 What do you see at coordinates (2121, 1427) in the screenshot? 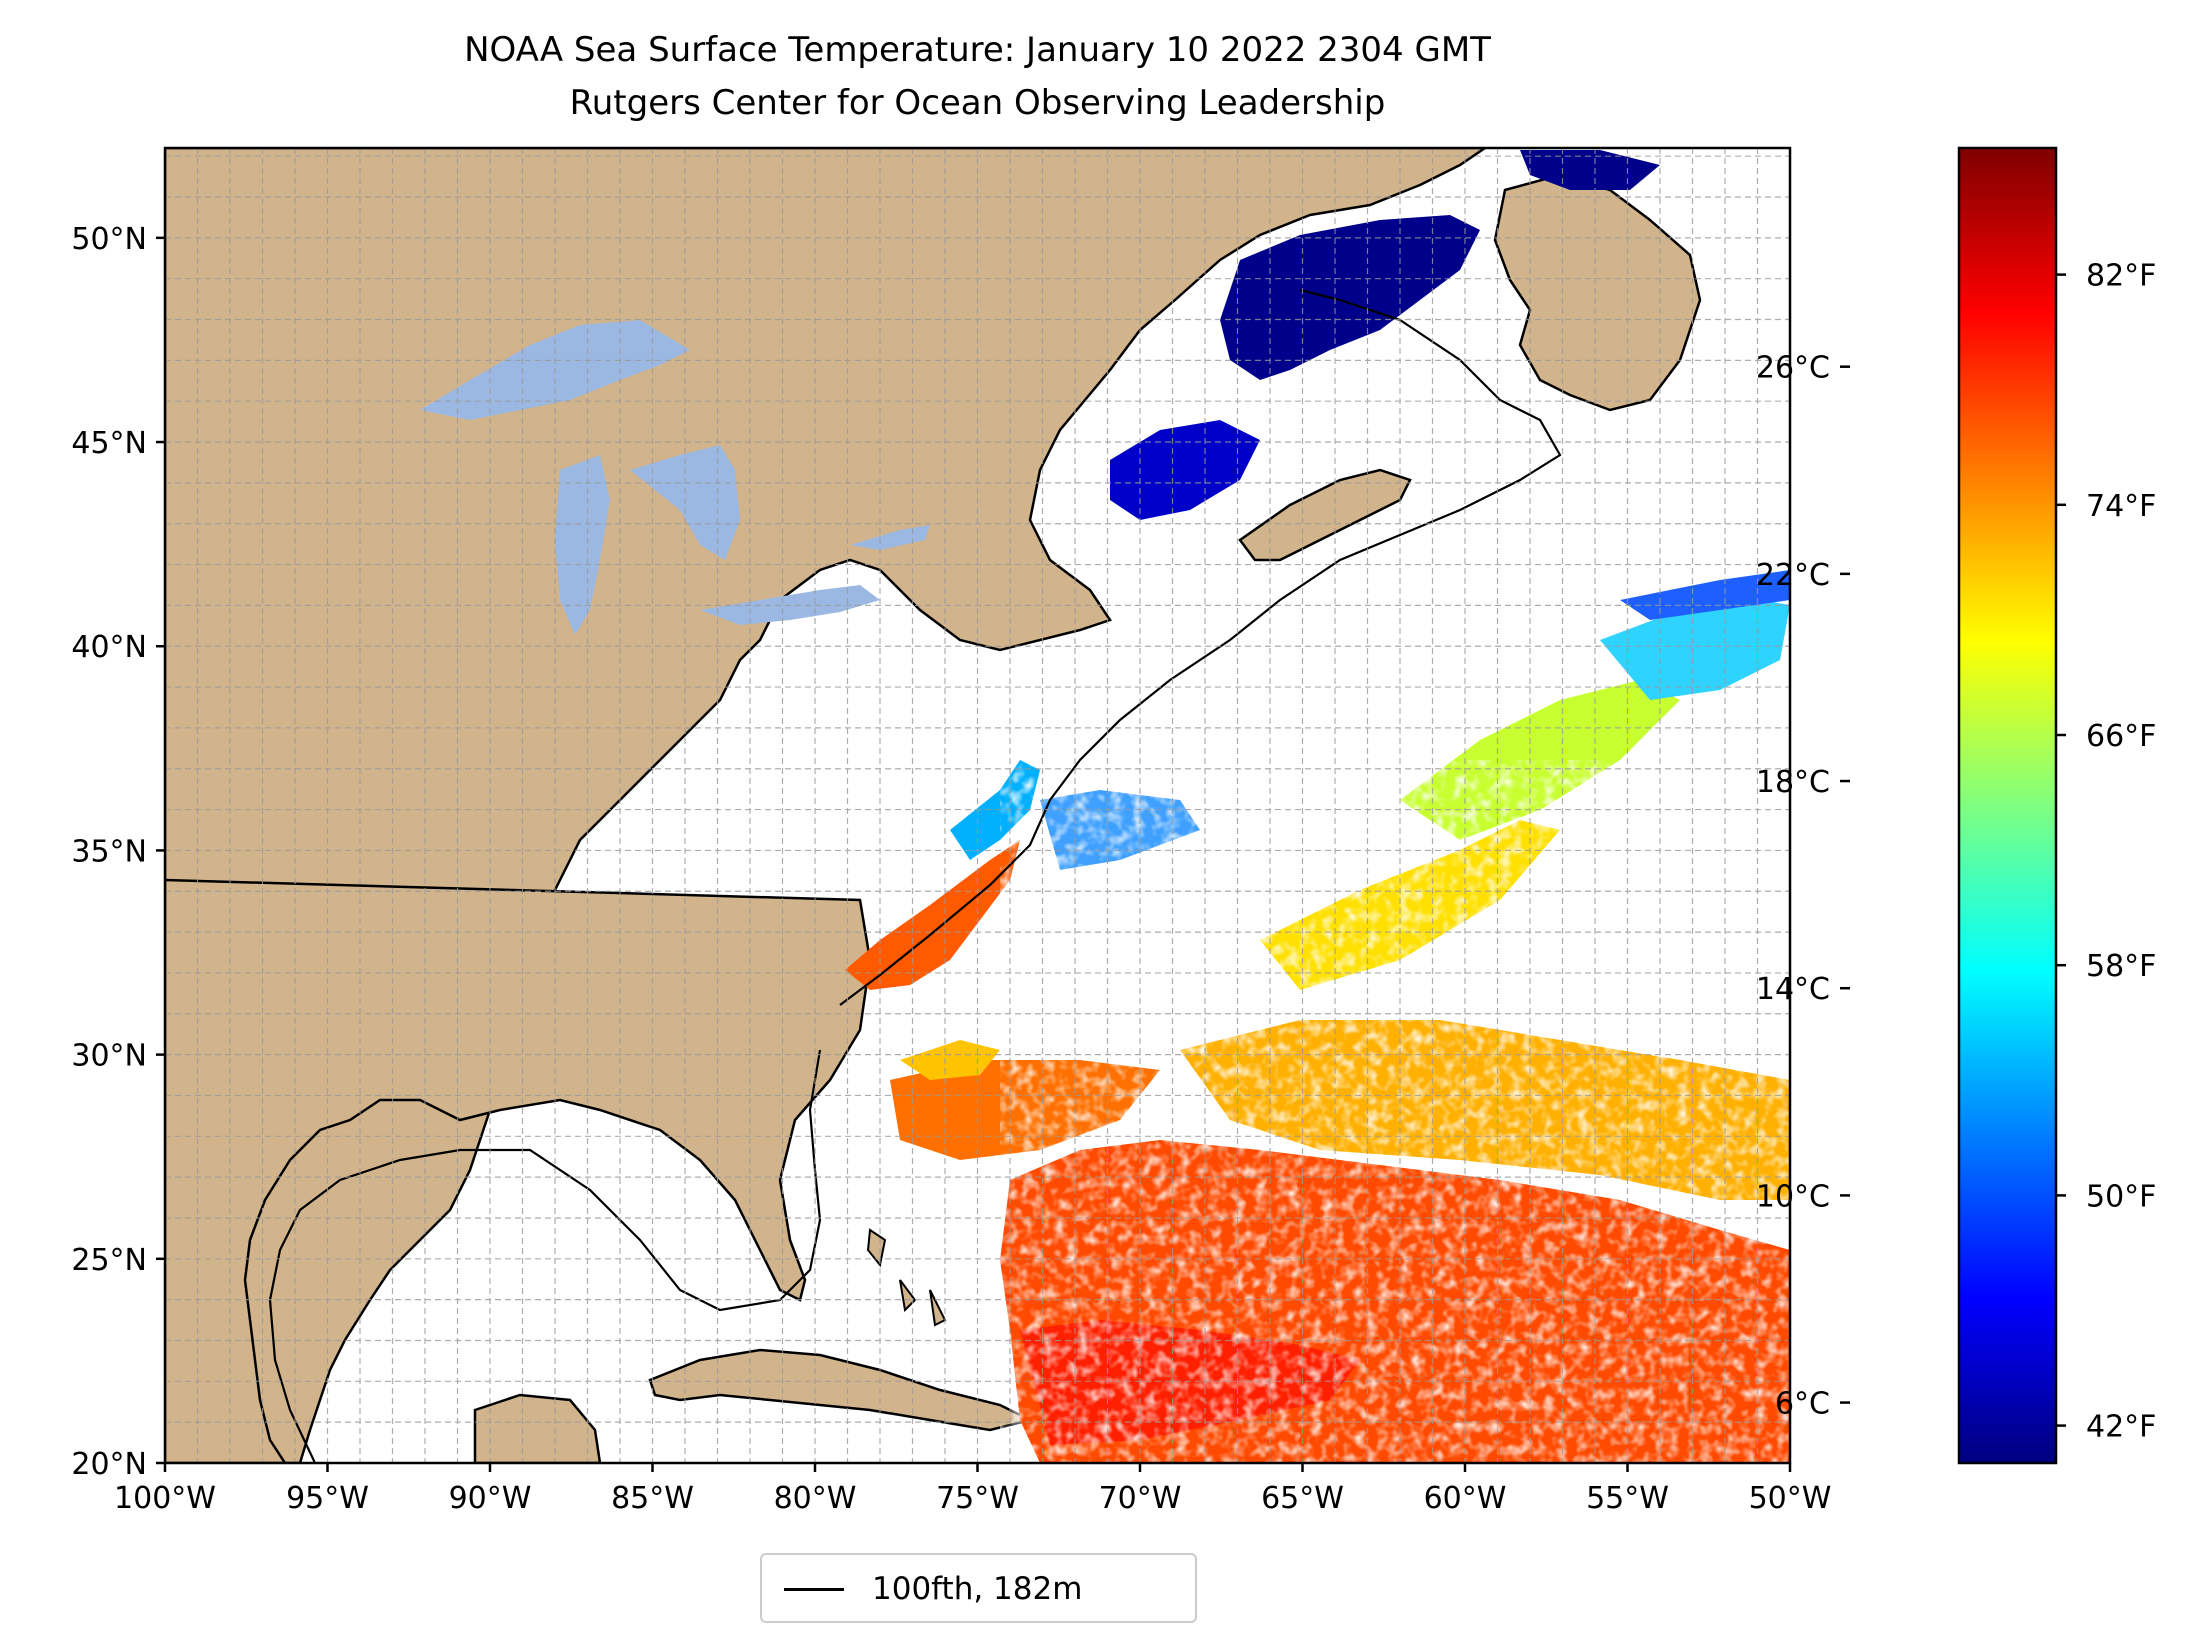
I see `fahrenheit-tick-label: 42°F` at bounding box center [2121, 1427].